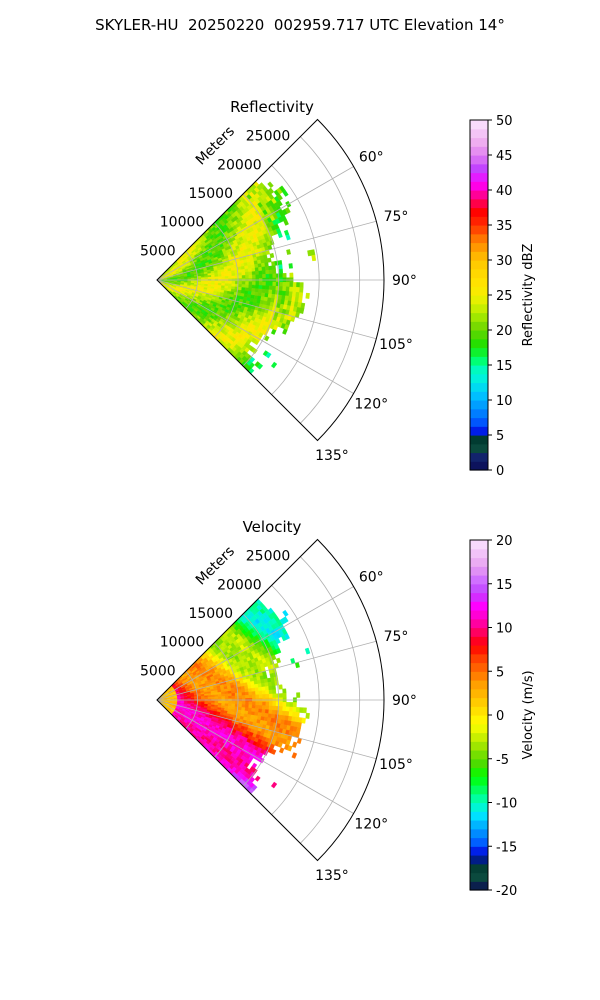 The height and width of the screenshot is (1000, 600). Describe the element at coordinates (504, 156) in the screenshot. I see `colorbar-tick-label: 45` at that location.